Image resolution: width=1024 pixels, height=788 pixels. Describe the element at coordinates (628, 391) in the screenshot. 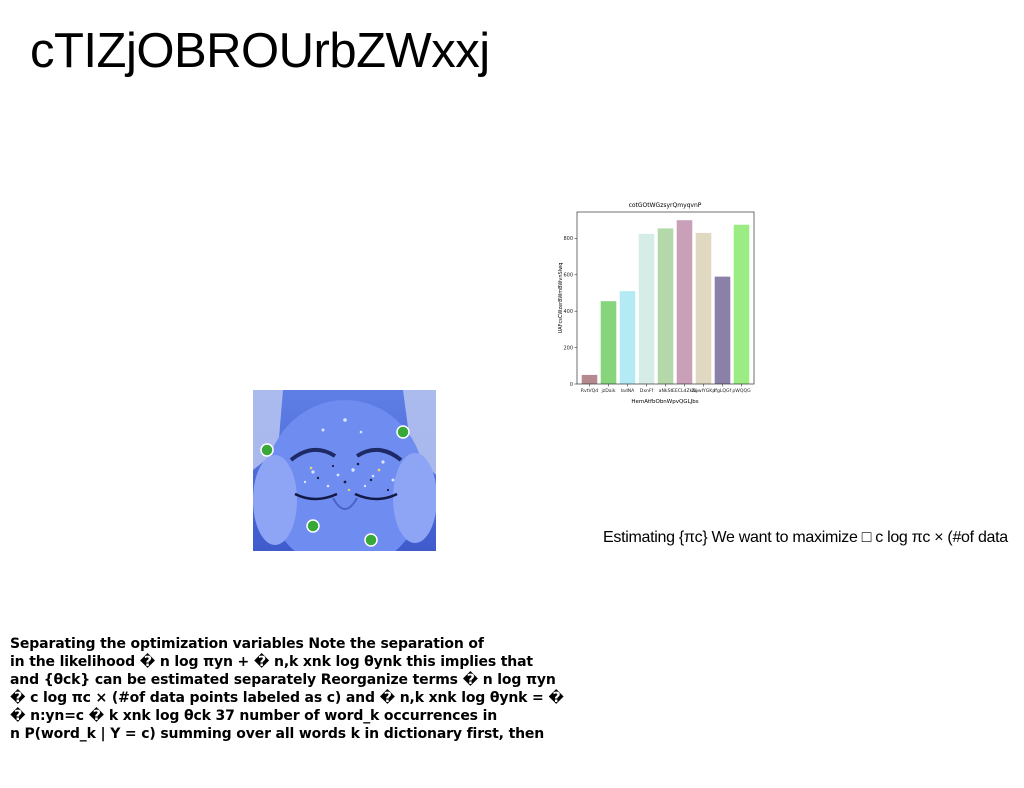

I see `x-tick-label: IadNA` at that location.